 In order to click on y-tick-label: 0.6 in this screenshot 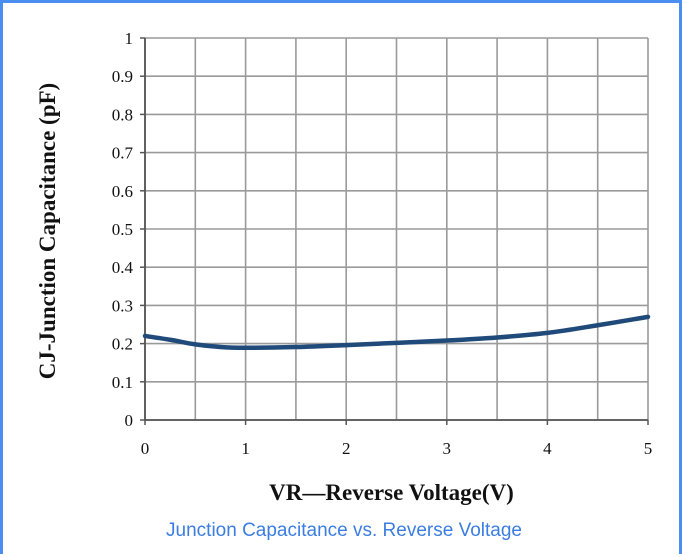, I will do `click(122, 191)`.